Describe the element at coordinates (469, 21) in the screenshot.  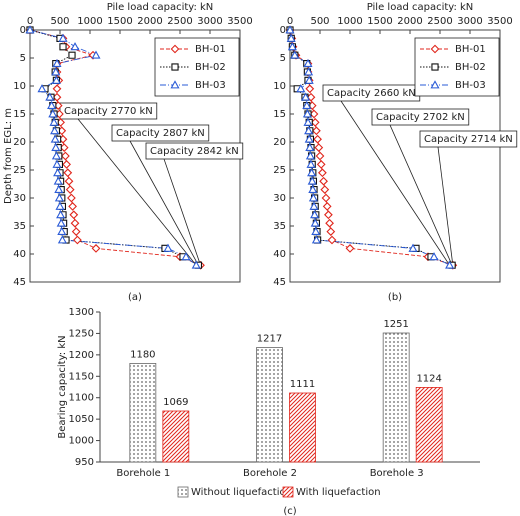
I see `x-tick-label: 3000` at that location.